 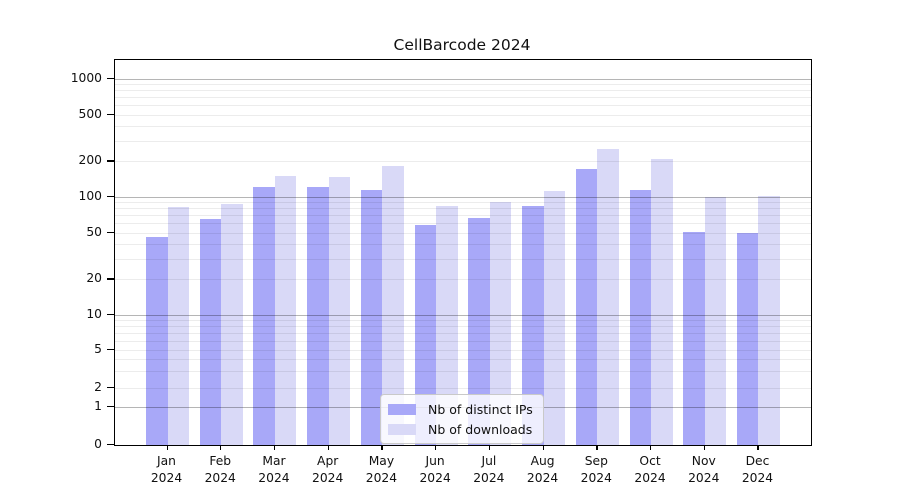 I want to click on bar-distinct-ips-jun, so click(x=425, y=334).